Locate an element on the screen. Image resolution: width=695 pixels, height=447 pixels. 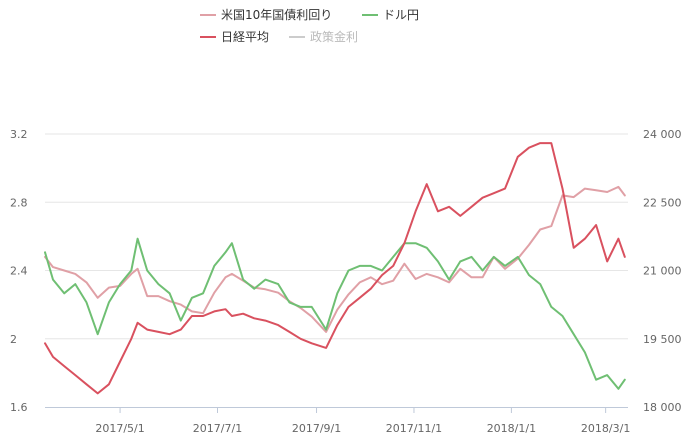
left-axis-ticks: 1.6 2 2.4 2.8 3.2 is located at coordinates (19, 271).